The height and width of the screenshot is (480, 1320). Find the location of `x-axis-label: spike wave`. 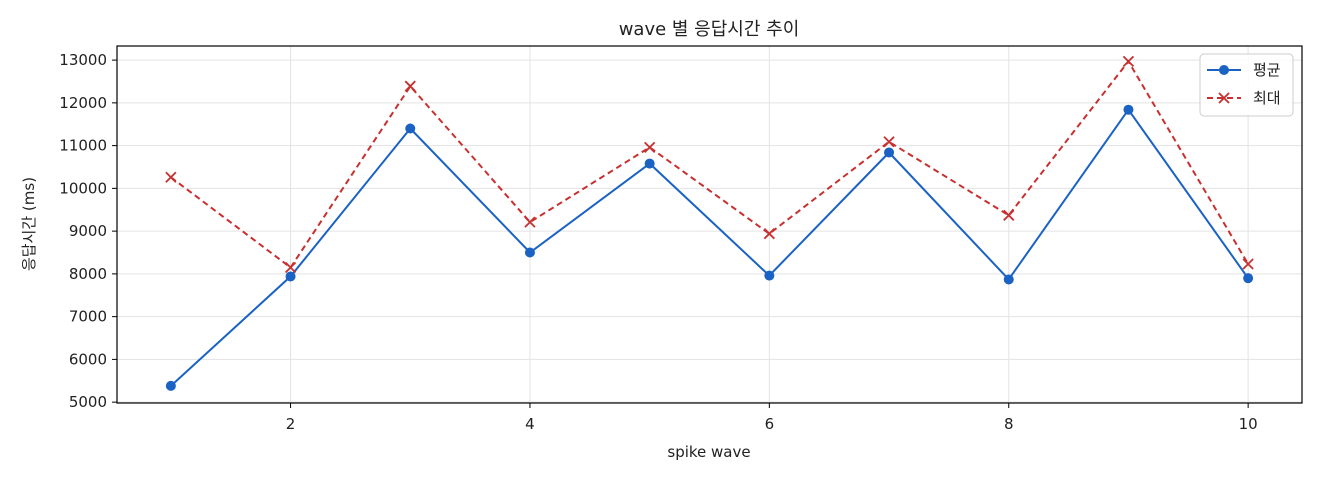

x-axis-label: spike wave is located at coordinates (708, 452).